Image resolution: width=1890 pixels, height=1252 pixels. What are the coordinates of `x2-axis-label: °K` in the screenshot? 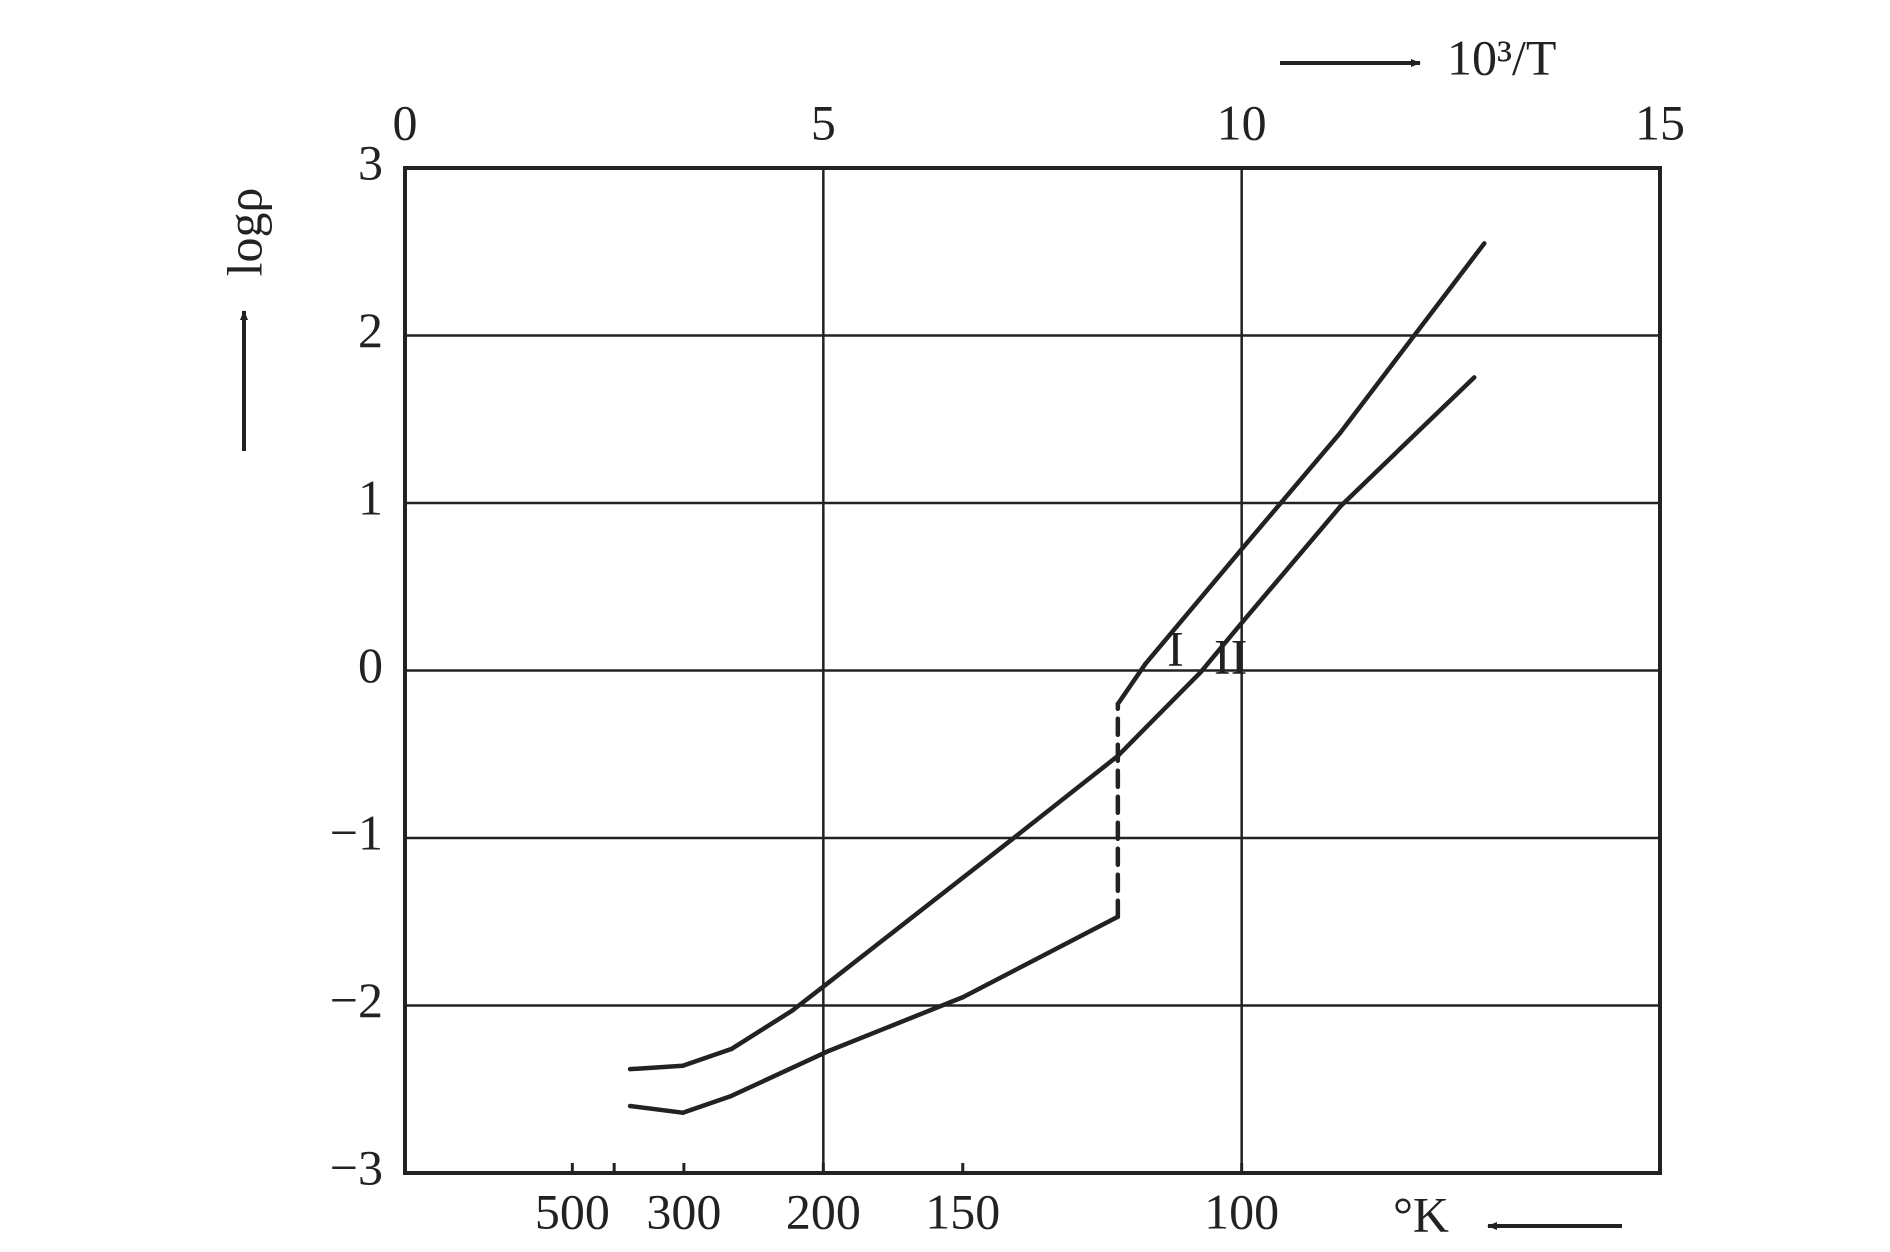 It's located at (1421, 1214).